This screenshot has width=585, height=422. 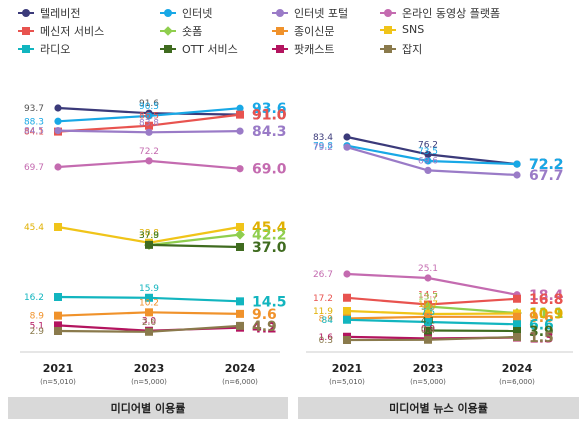 I want to click on data-label: 0.9, so click(x=428, y=330).